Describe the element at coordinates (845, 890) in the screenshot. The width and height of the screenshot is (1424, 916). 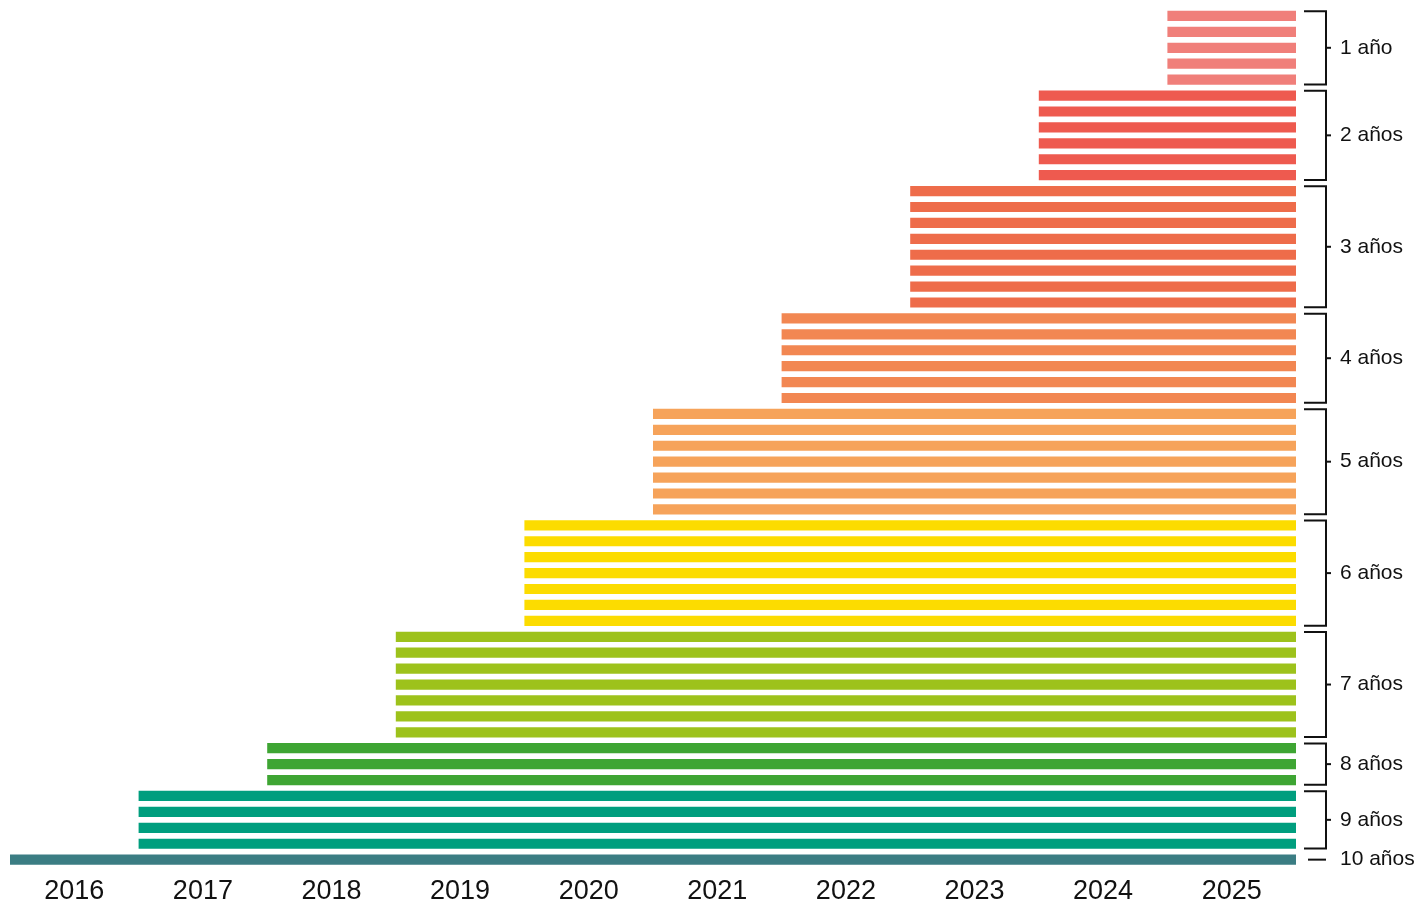
I see `x-tick-label: 2022` at that location.